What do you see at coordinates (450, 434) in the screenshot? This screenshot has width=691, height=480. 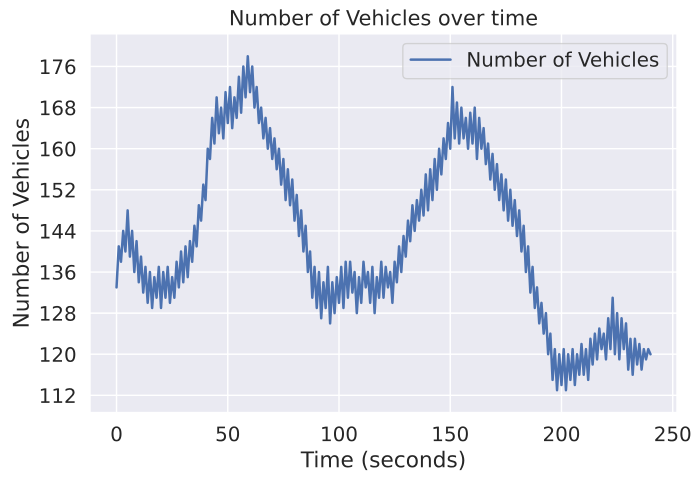 I see `x-tick-label: 150` at bounding box center [450, 434].